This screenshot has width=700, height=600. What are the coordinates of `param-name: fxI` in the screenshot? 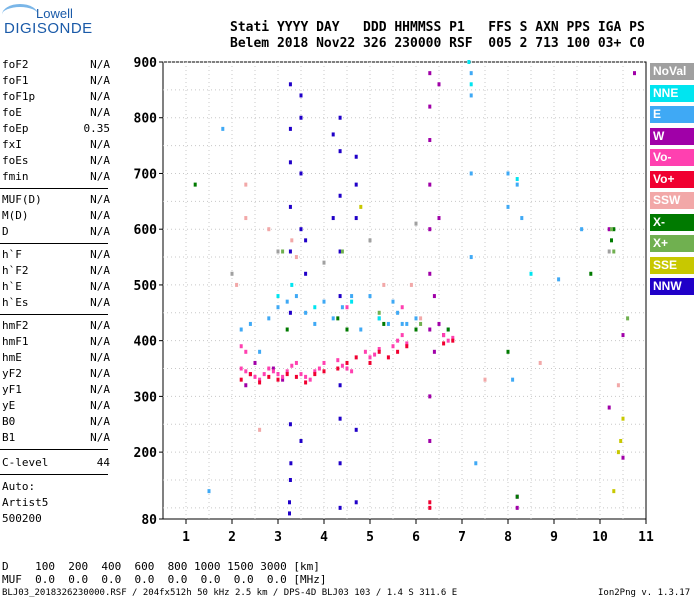 It's located at (12, 144).